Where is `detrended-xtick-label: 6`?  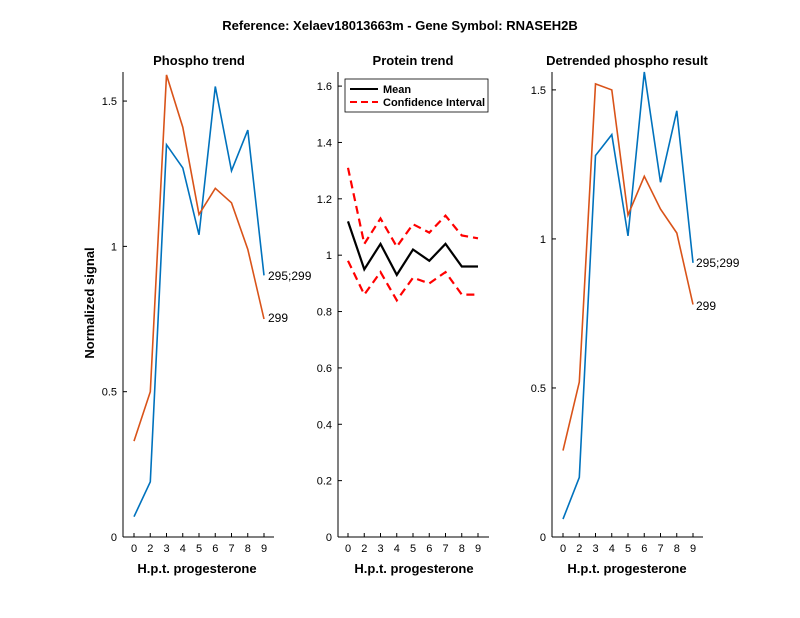
detrended-xtick-label: 6 is located at coordinates (644, 549).